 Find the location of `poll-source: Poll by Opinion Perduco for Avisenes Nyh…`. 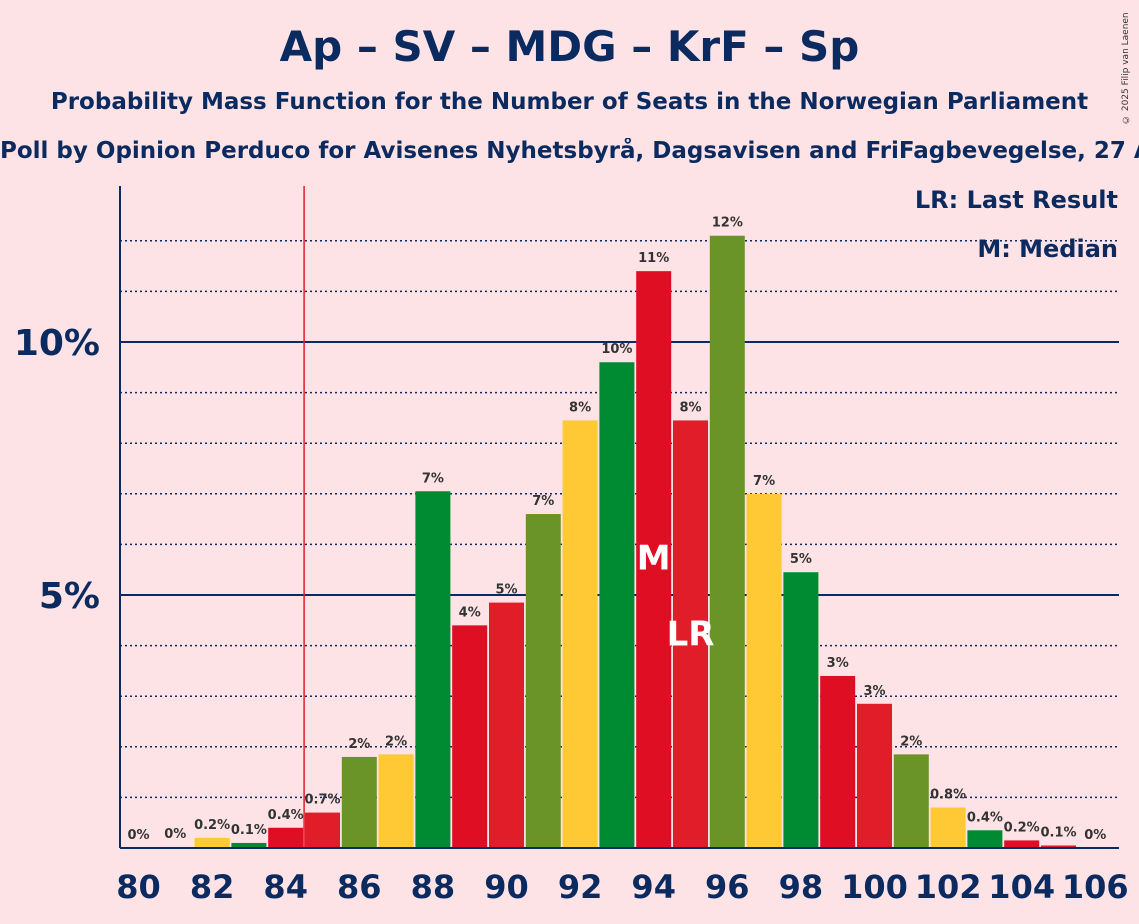

poll-source: Poll by Opinion Perduco for Avisenes Nyh… is located at coordinates (569, 151).